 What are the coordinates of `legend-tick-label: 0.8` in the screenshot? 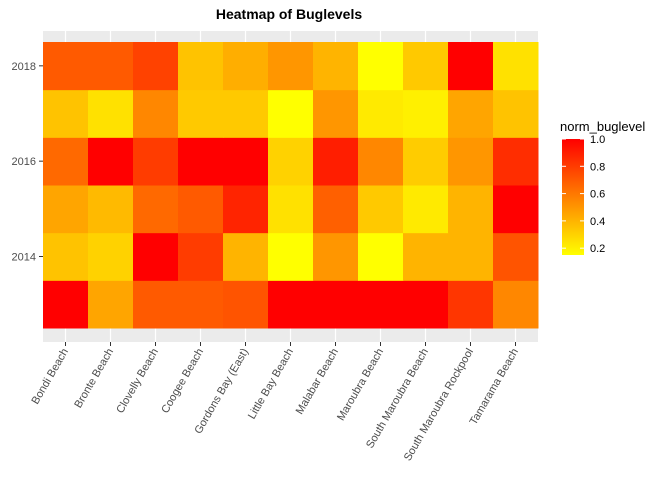 It's located at (597, 167).